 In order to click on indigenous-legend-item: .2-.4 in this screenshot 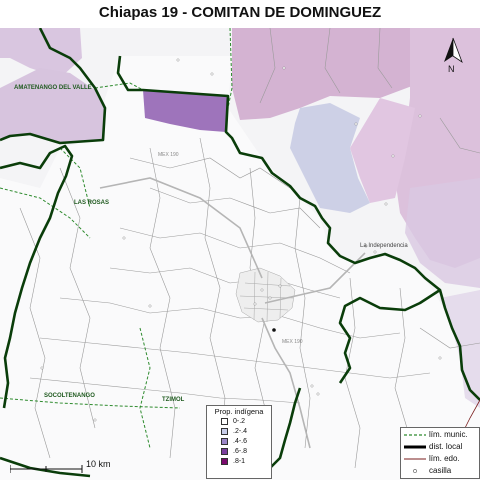, I will do `click(246, 431)`.